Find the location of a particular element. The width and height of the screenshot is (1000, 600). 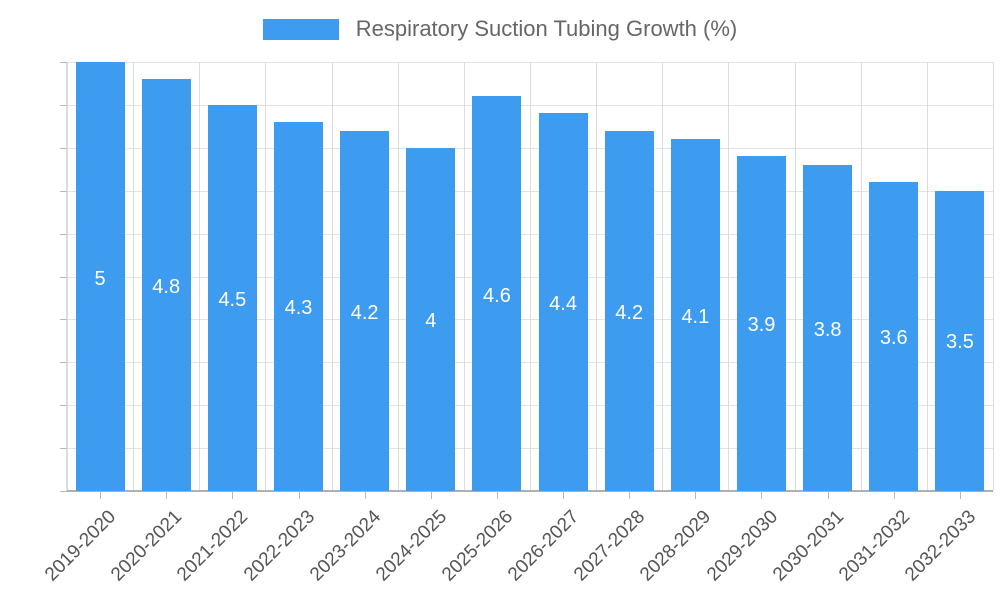

bar-value-label: 4.6 is located at coordinates (497, 295).